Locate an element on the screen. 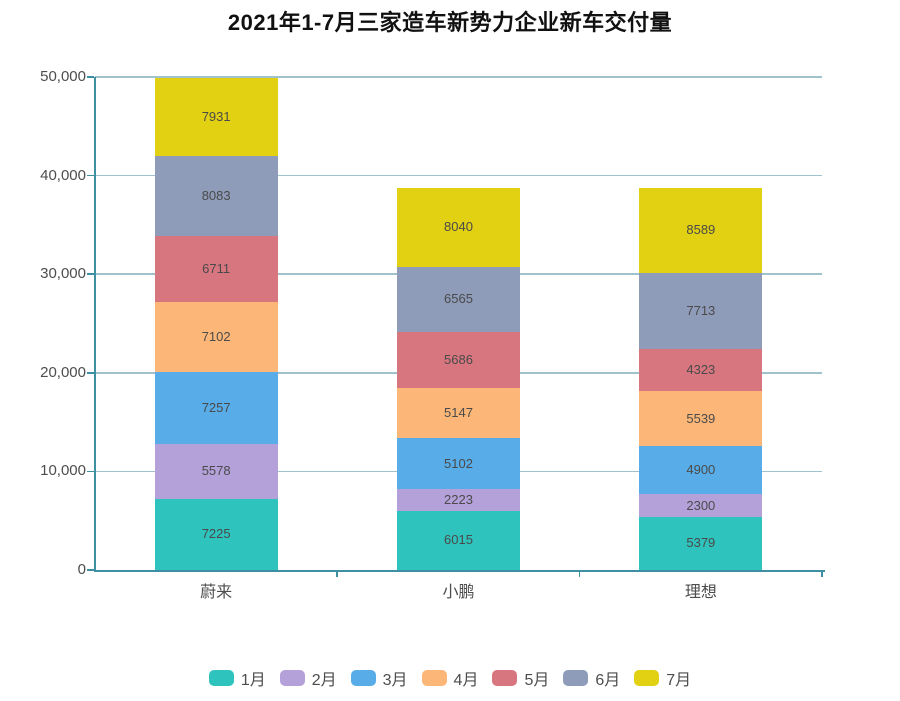 The width and height of the screenshot is (900, 701). bar-蔚来-segment-4月: 7102 is located at coordinates (216, 337).